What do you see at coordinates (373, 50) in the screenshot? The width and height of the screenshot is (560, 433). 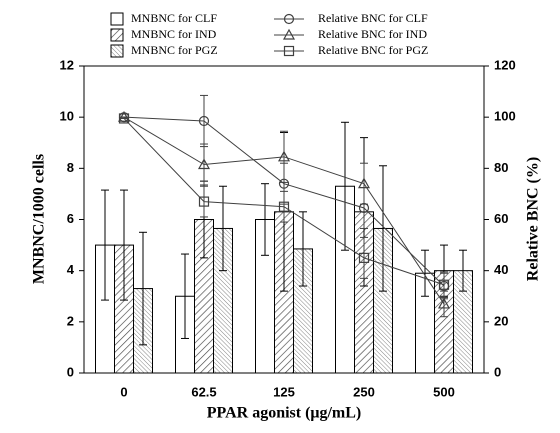 I see `legend-label: Relative BNC for PGZ` at bounding box center [373, 50].